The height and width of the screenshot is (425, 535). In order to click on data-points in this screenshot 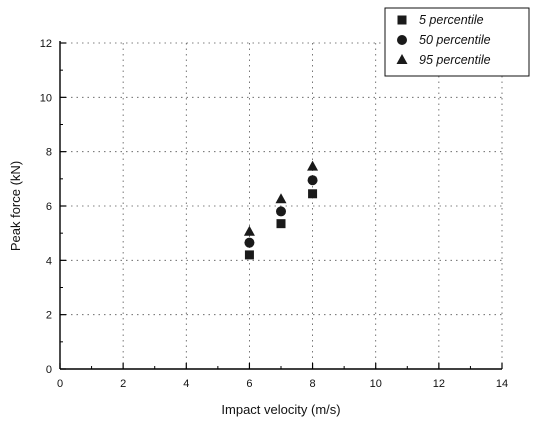, I will do `click(281, 210)`.